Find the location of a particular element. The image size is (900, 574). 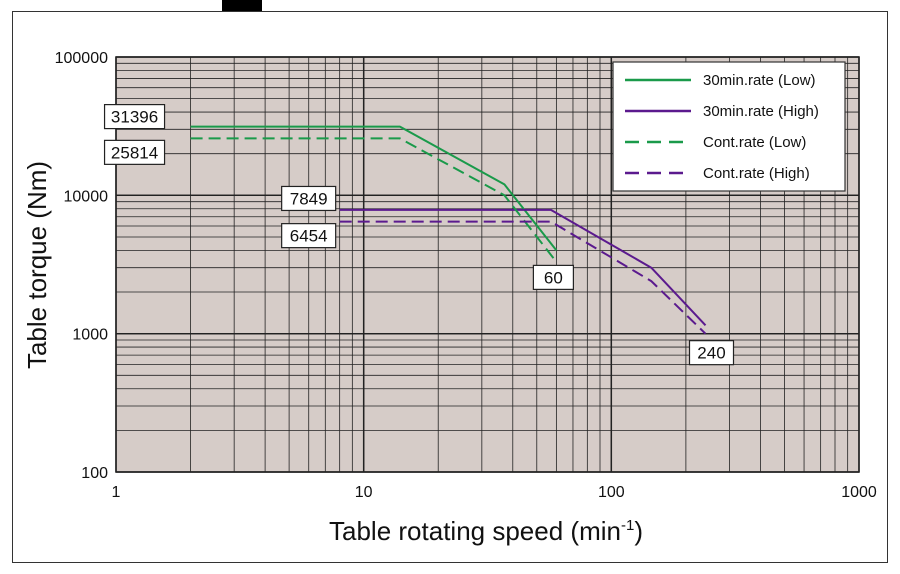

y-tick-label: 100 is located at coordinates (94, 473).